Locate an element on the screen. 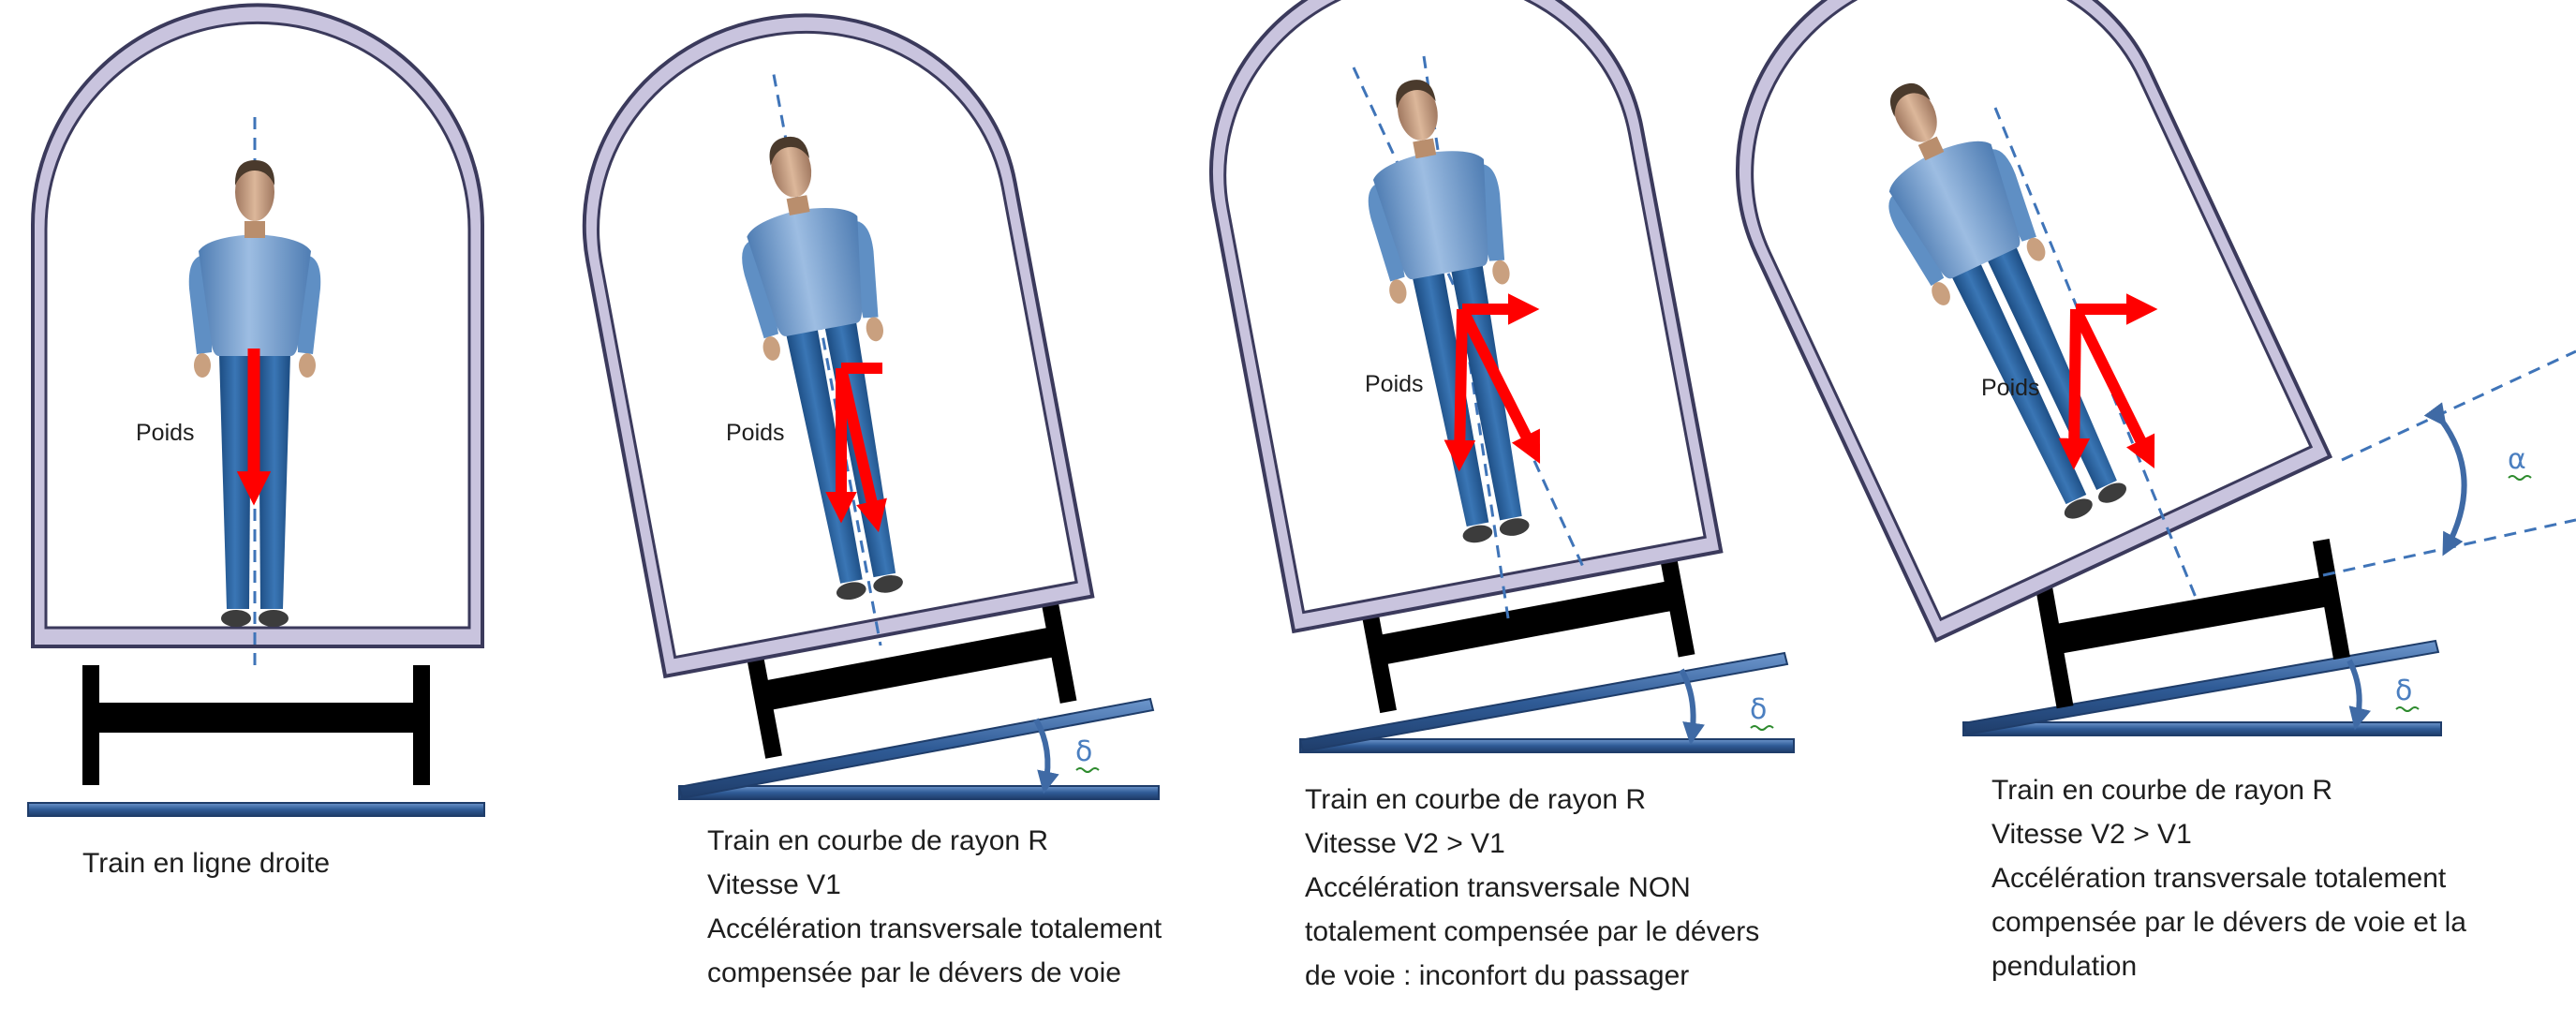 This screenshot has height=1024, width=2576. vertical-axis is located at coordinates (827, 360).